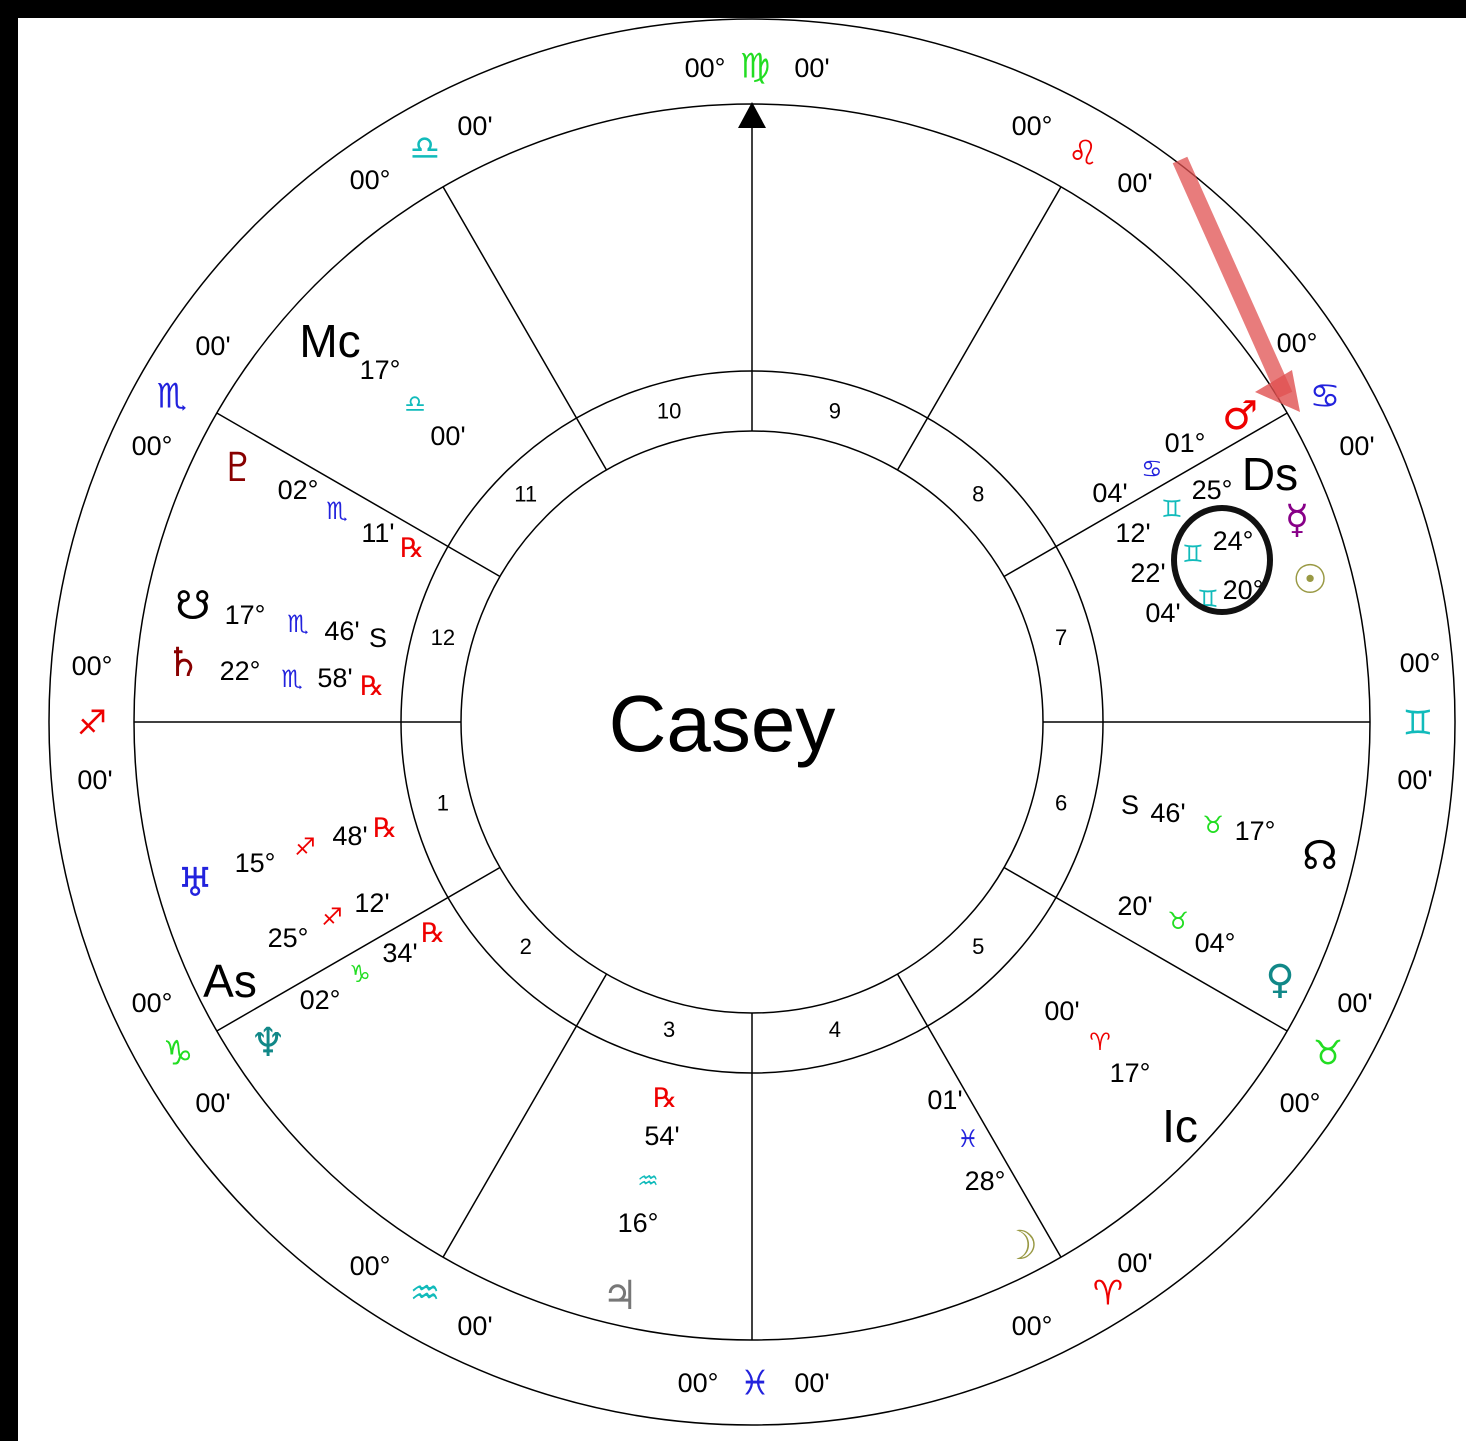 The height and width of the screenshot is (1441, 1466). I want to click on point-glyph: Ic, so click(1180, 1126).